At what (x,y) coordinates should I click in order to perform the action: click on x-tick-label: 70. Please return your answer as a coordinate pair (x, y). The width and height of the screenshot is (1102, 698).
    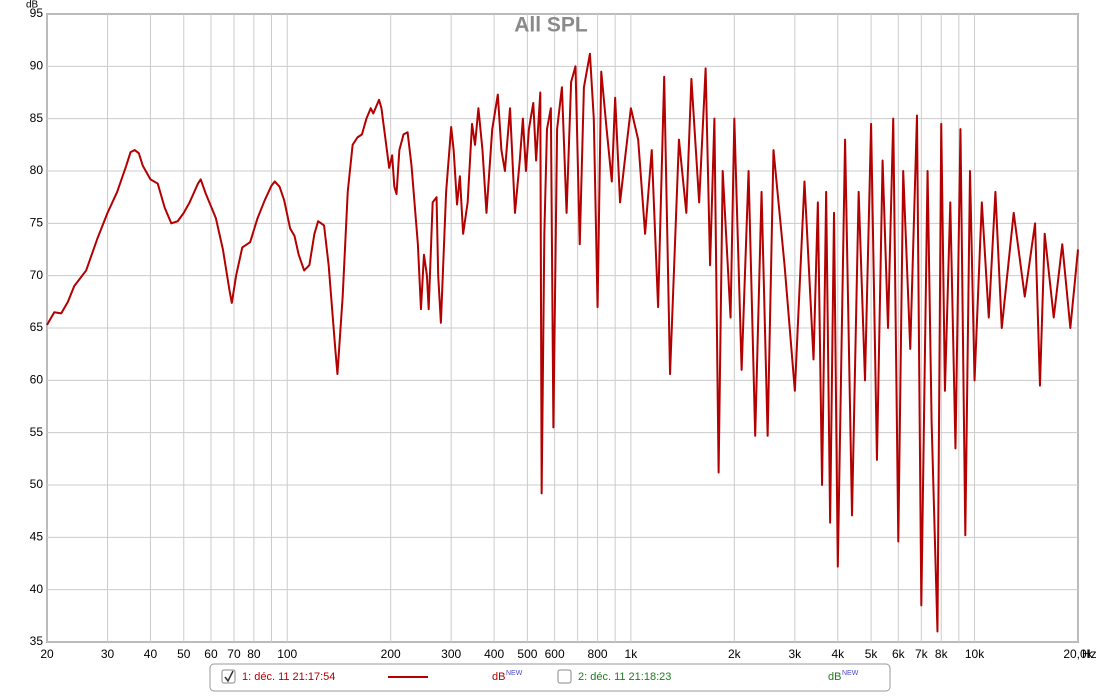
    Looking at the image, I should click on (234, 654).